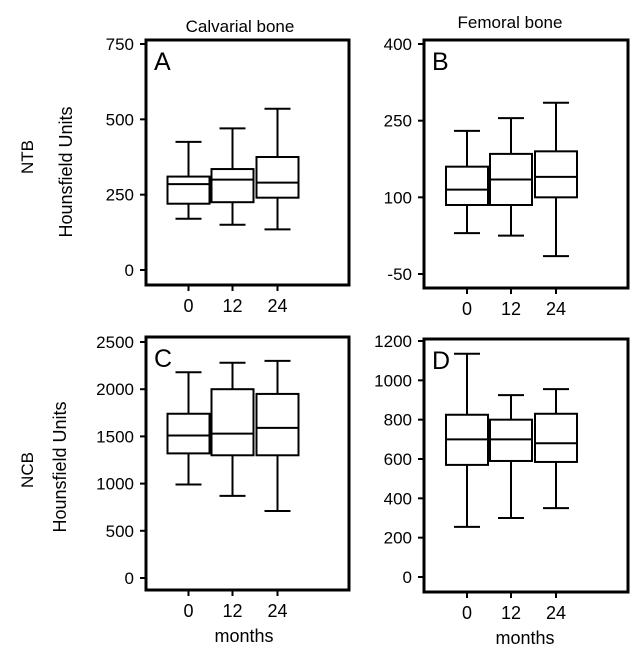 The height and width of the screenshot is (648, 636). What do you see at coordinates (188, 611) in the screenshot?
I see `panel-c-xtick-label: 0` at bounding box center [188, 611].